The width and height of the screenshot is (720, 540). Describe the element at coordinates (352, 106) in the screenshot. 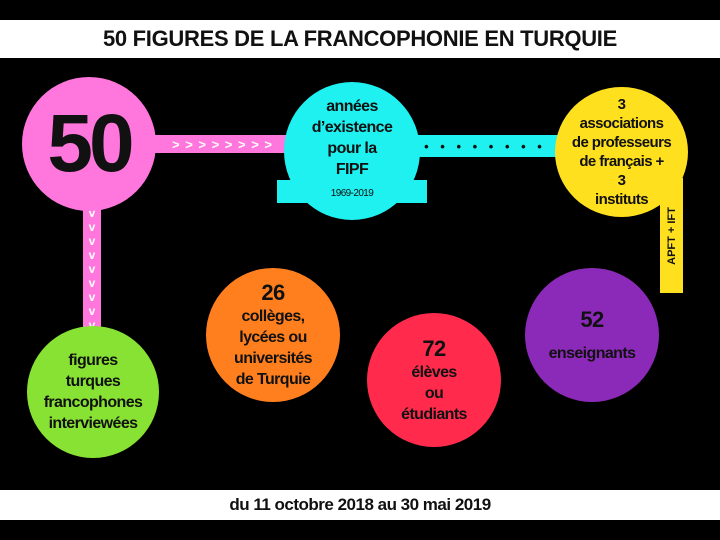

I see `text-line: années` at that location.